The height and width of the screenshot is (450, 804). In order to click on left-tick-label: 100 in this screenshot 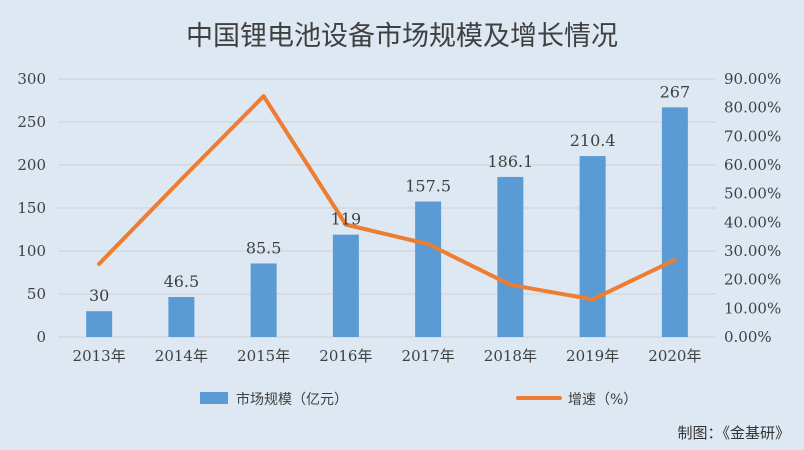, I will do `click(31, 251)`.